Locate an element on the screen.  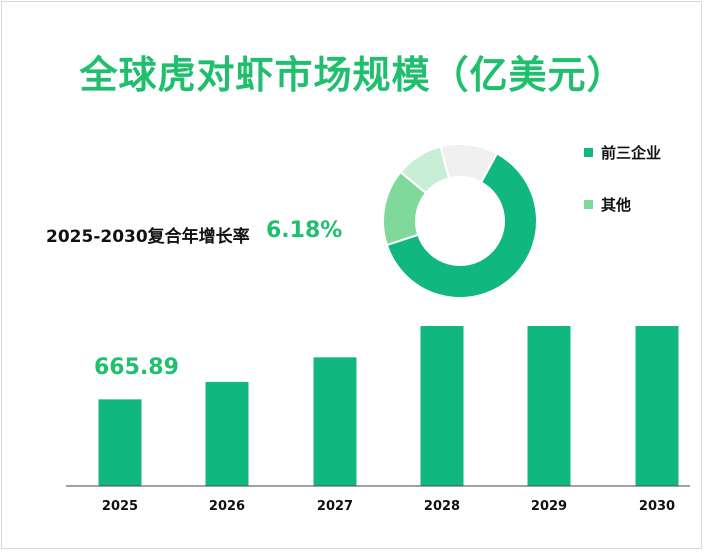
x-tick-2030: 2030 is located at coordinates (657, 506).